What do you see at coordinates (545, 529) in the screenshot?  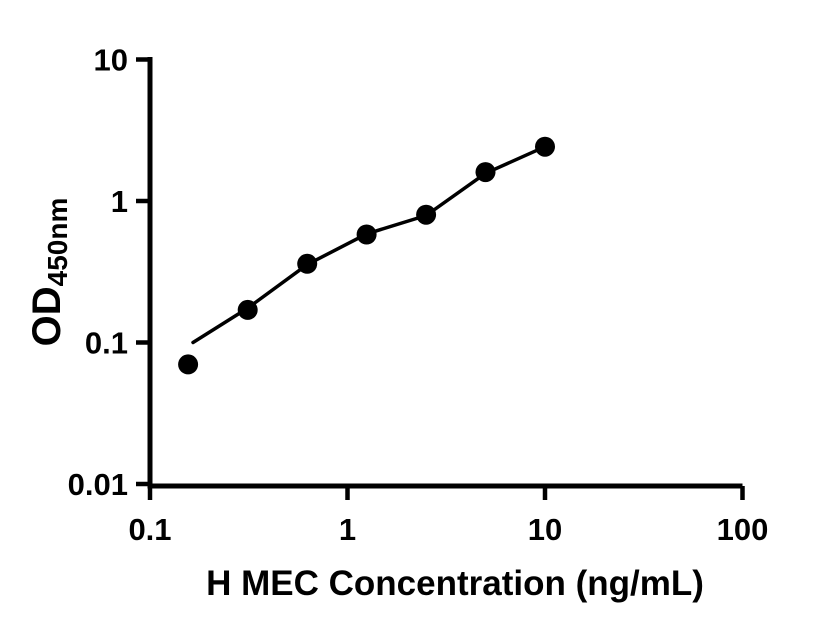 I see `x-tick-label: 10` at bounding box center [545, 529].